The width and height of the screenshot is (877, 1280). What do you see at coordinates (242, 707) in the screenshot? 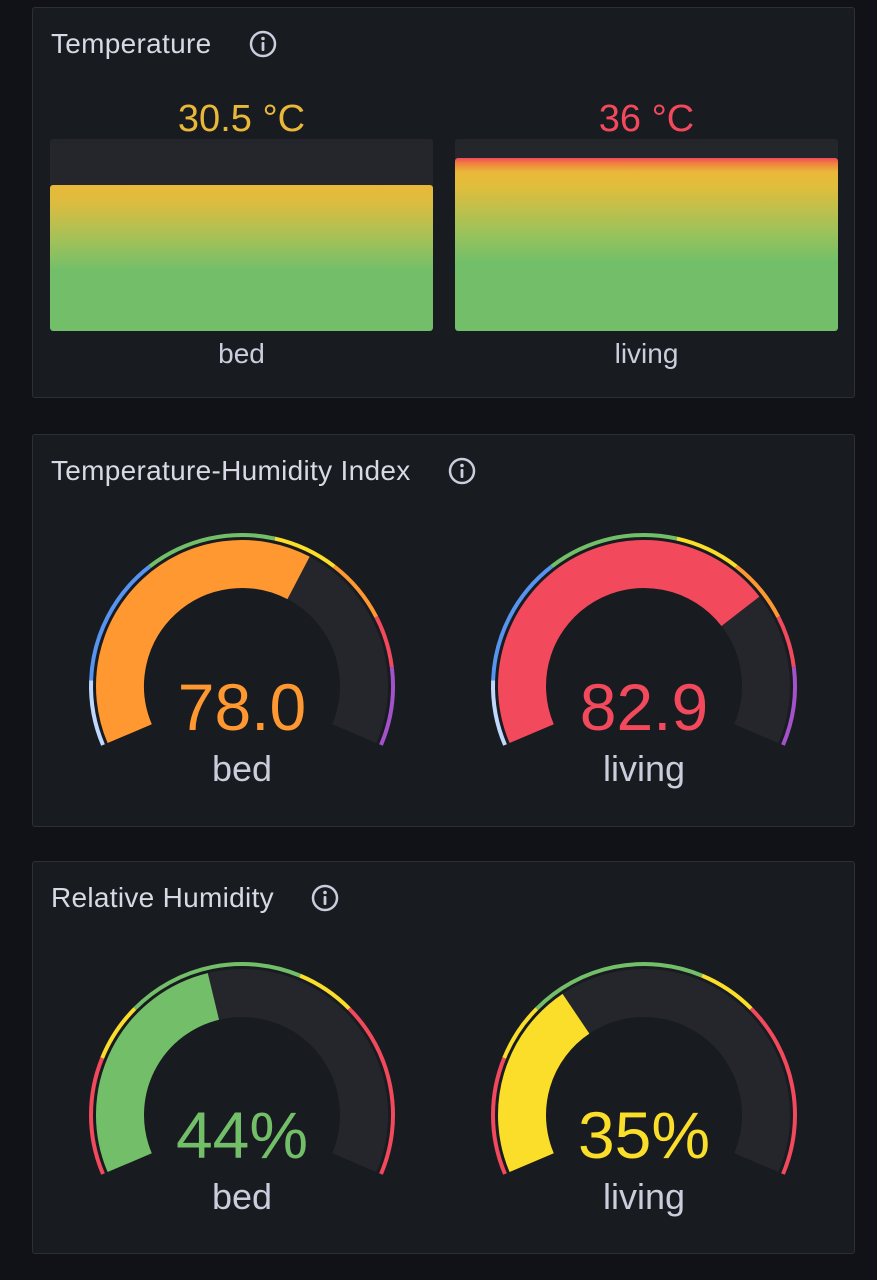
I see `gauge-value-bed: 78.0` at bounding box center [242, 707].